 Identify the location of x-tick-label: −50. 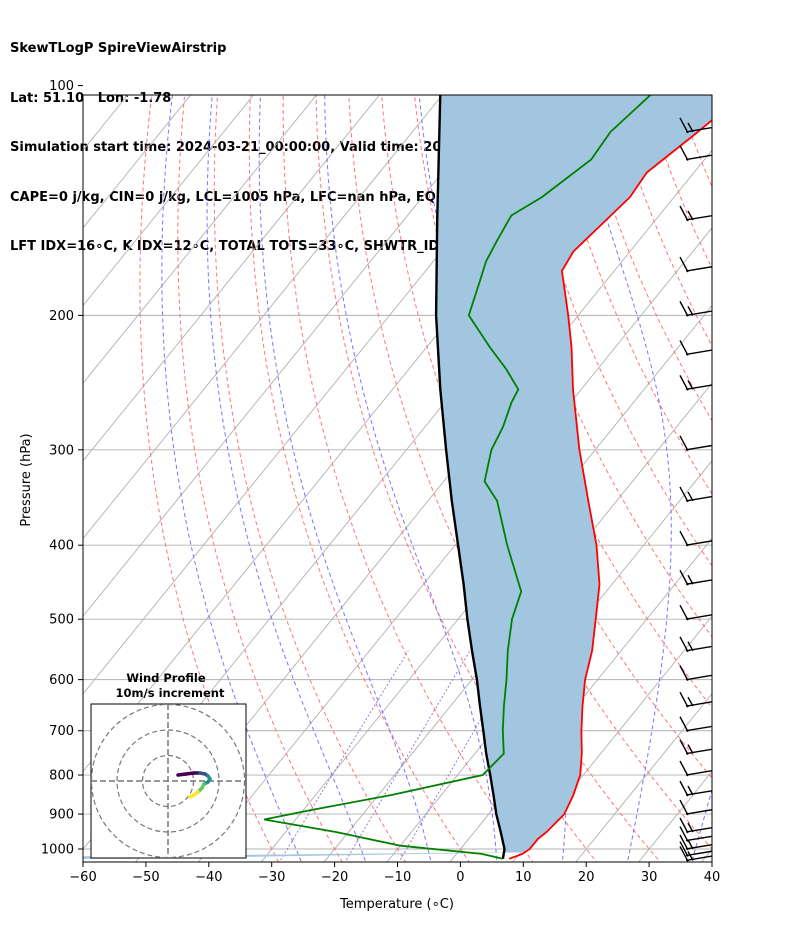
(145, 877).